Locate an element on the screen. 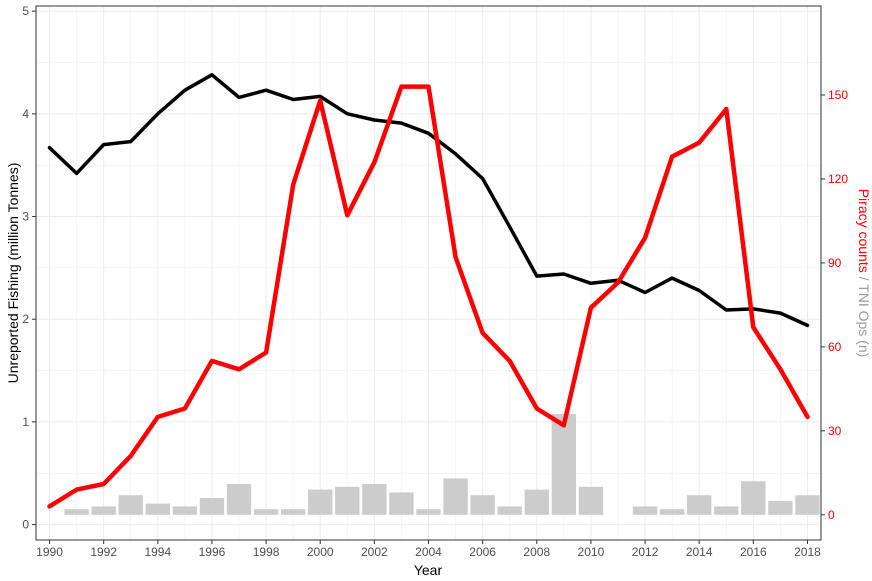 The image size is (872, 581). x-tick-label: 1992 is located at coordinates (103, 552).